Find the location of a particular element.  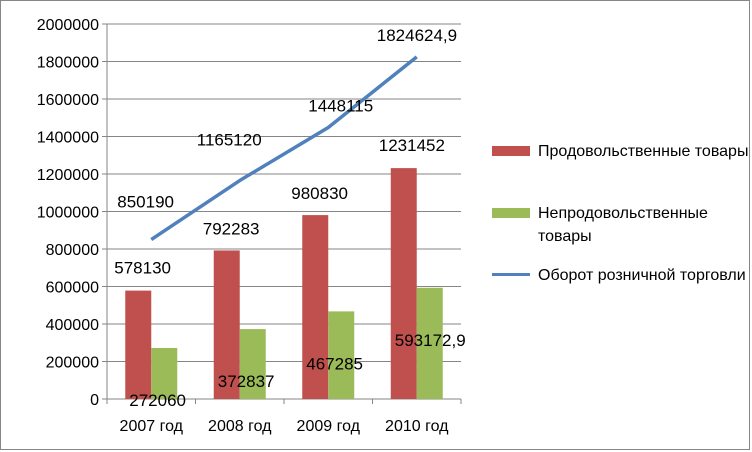

legend-label-retail: Оборот розничной торговли is located at coordinates (642, 275).